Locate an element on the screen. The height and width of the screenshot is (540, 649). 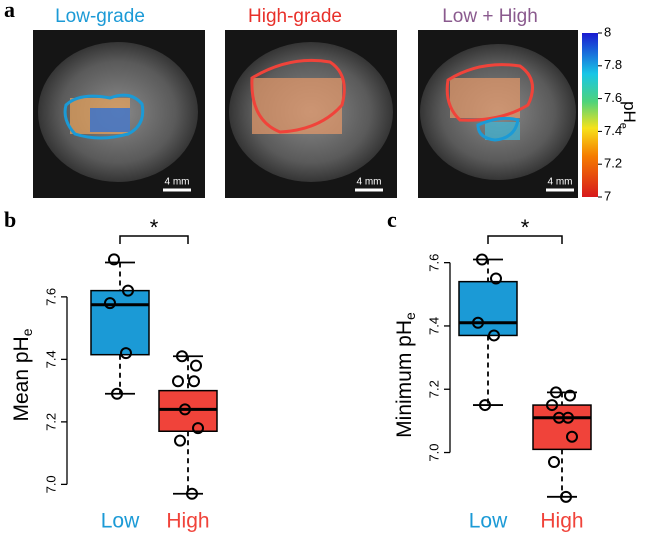
image-title: Low-grade is located at coordinates (100, 16).